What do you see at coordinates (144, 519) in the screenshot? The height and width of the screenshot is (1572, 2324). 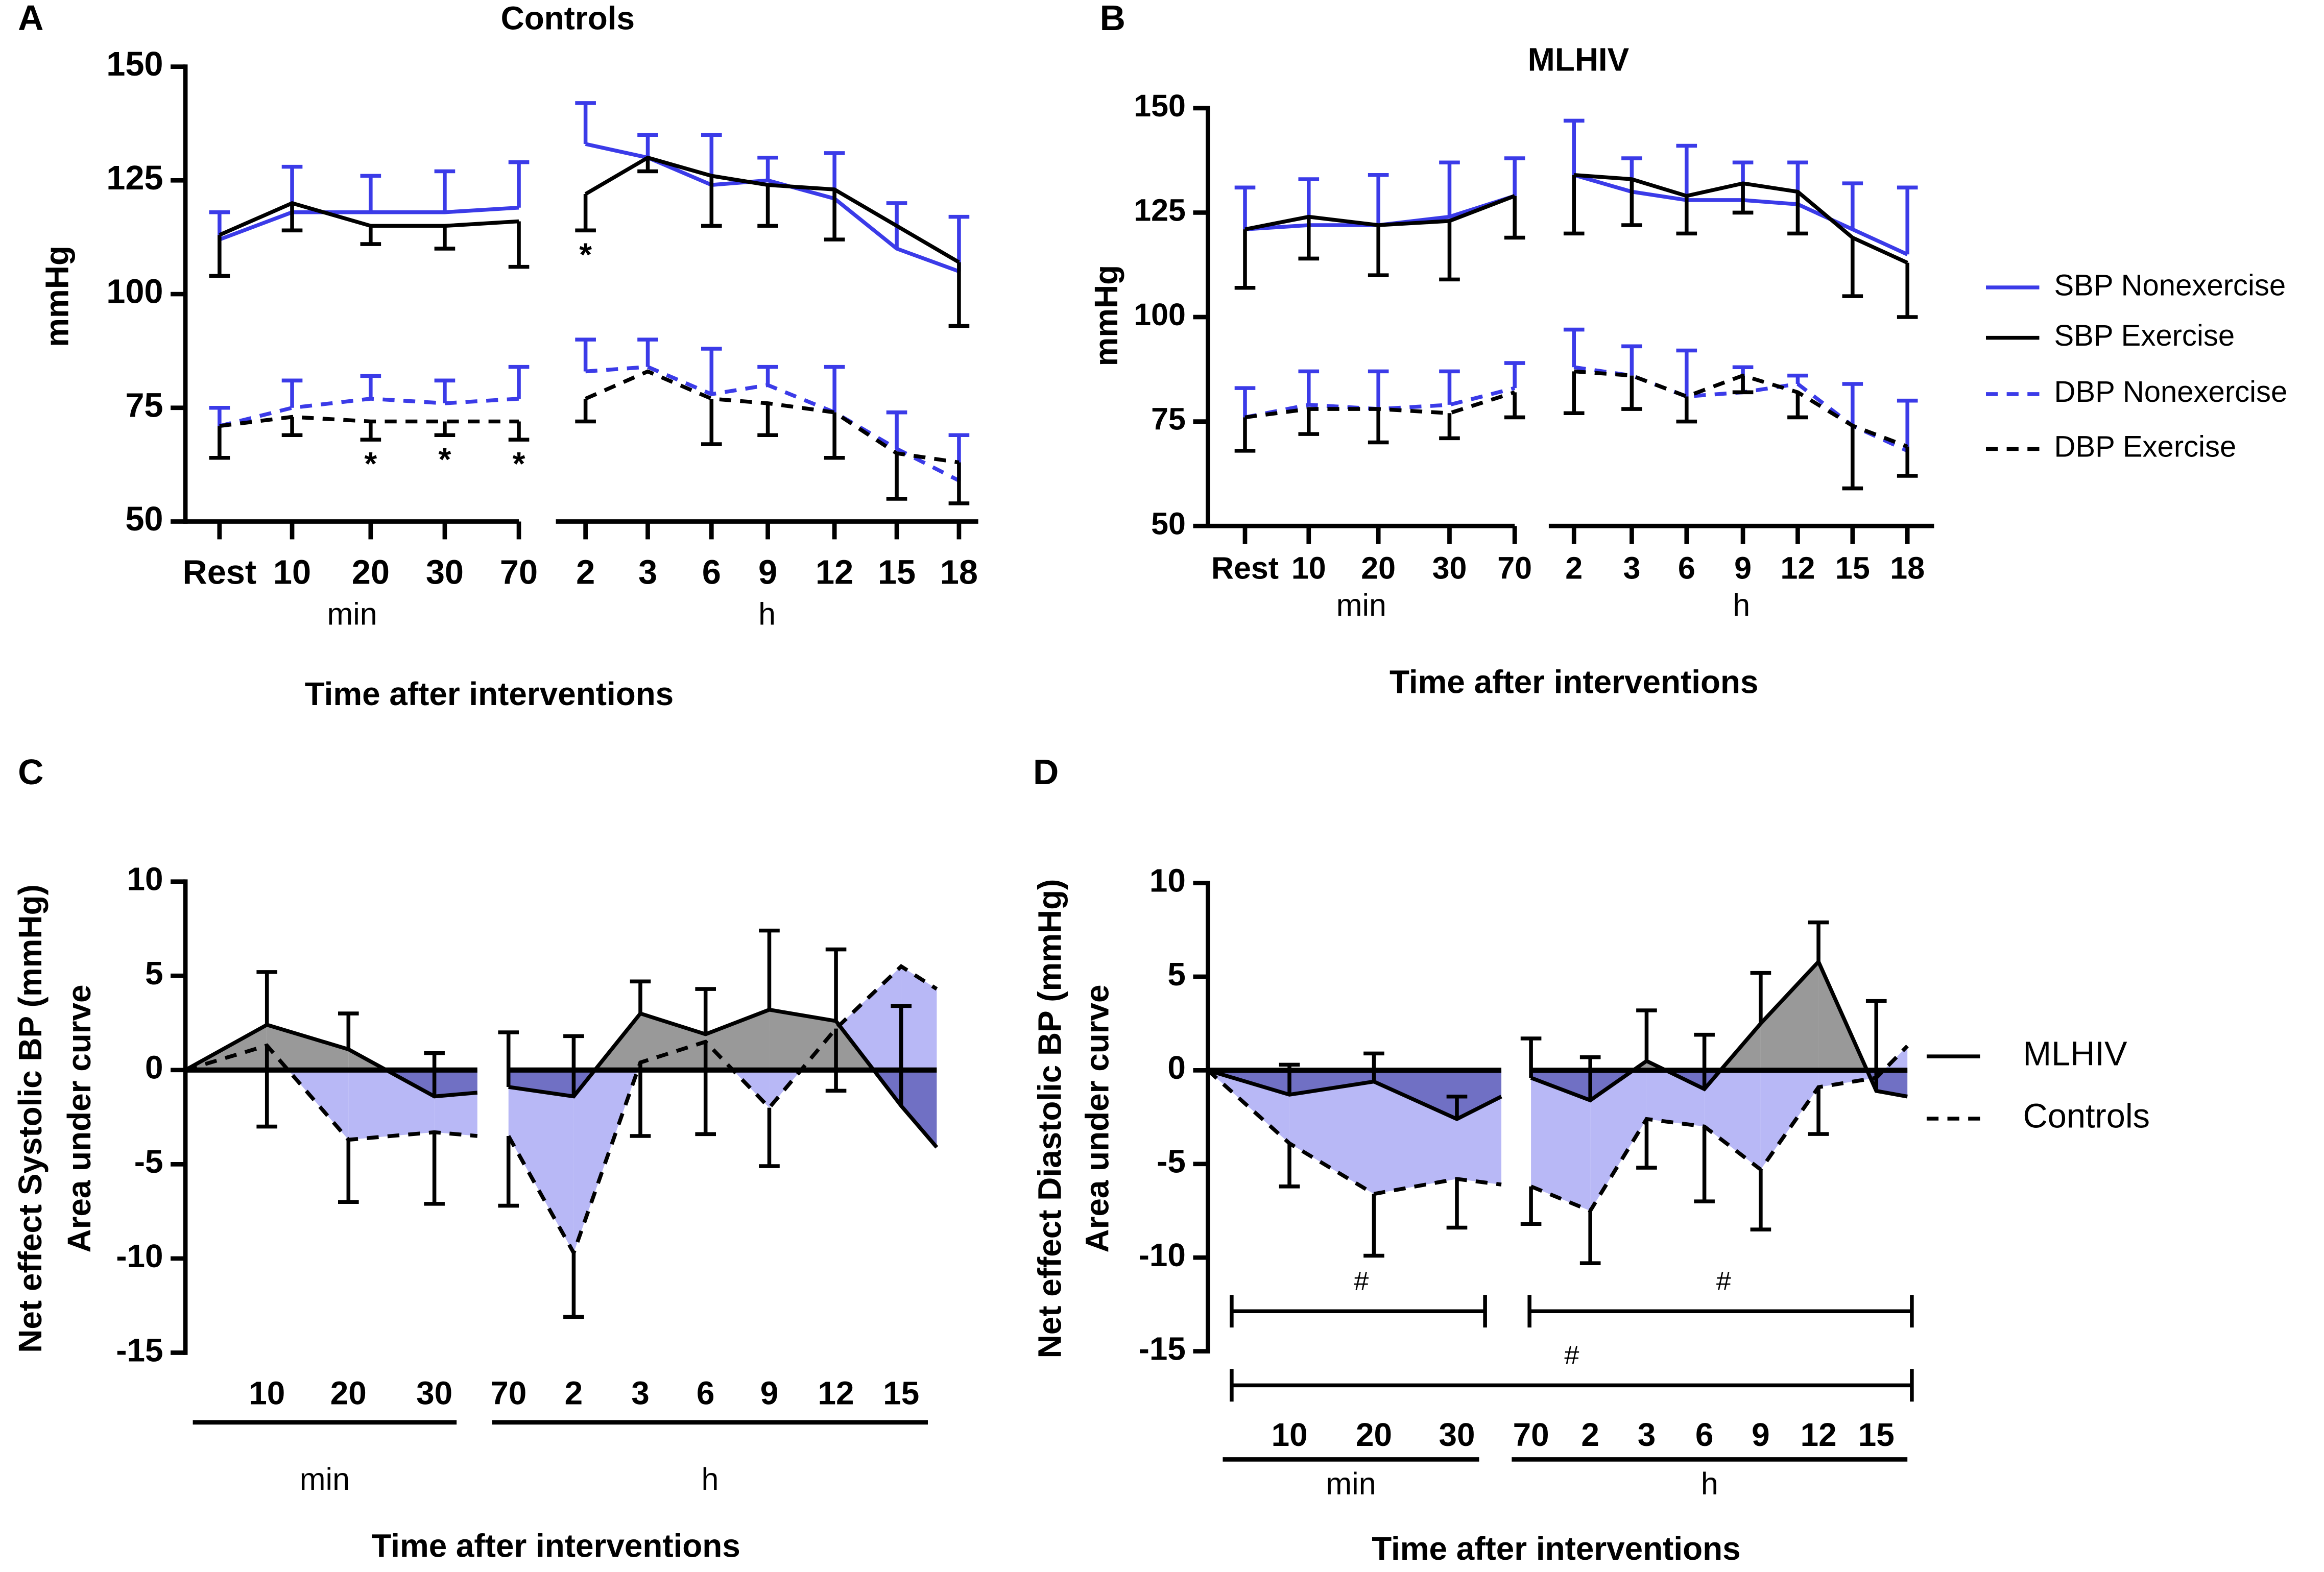 I see `y-tick-label: 50` at bounding box center [144, 519].